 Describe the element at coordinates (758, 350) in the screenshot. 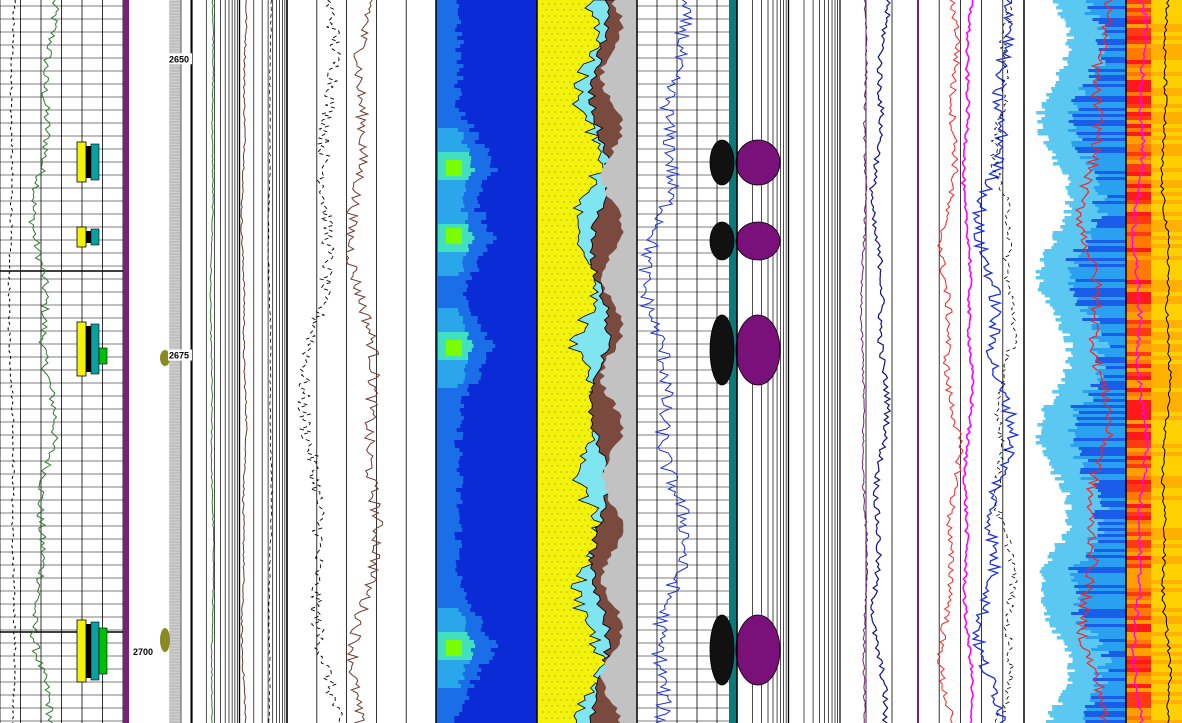

I see `track-5-purple-fill` at that location.